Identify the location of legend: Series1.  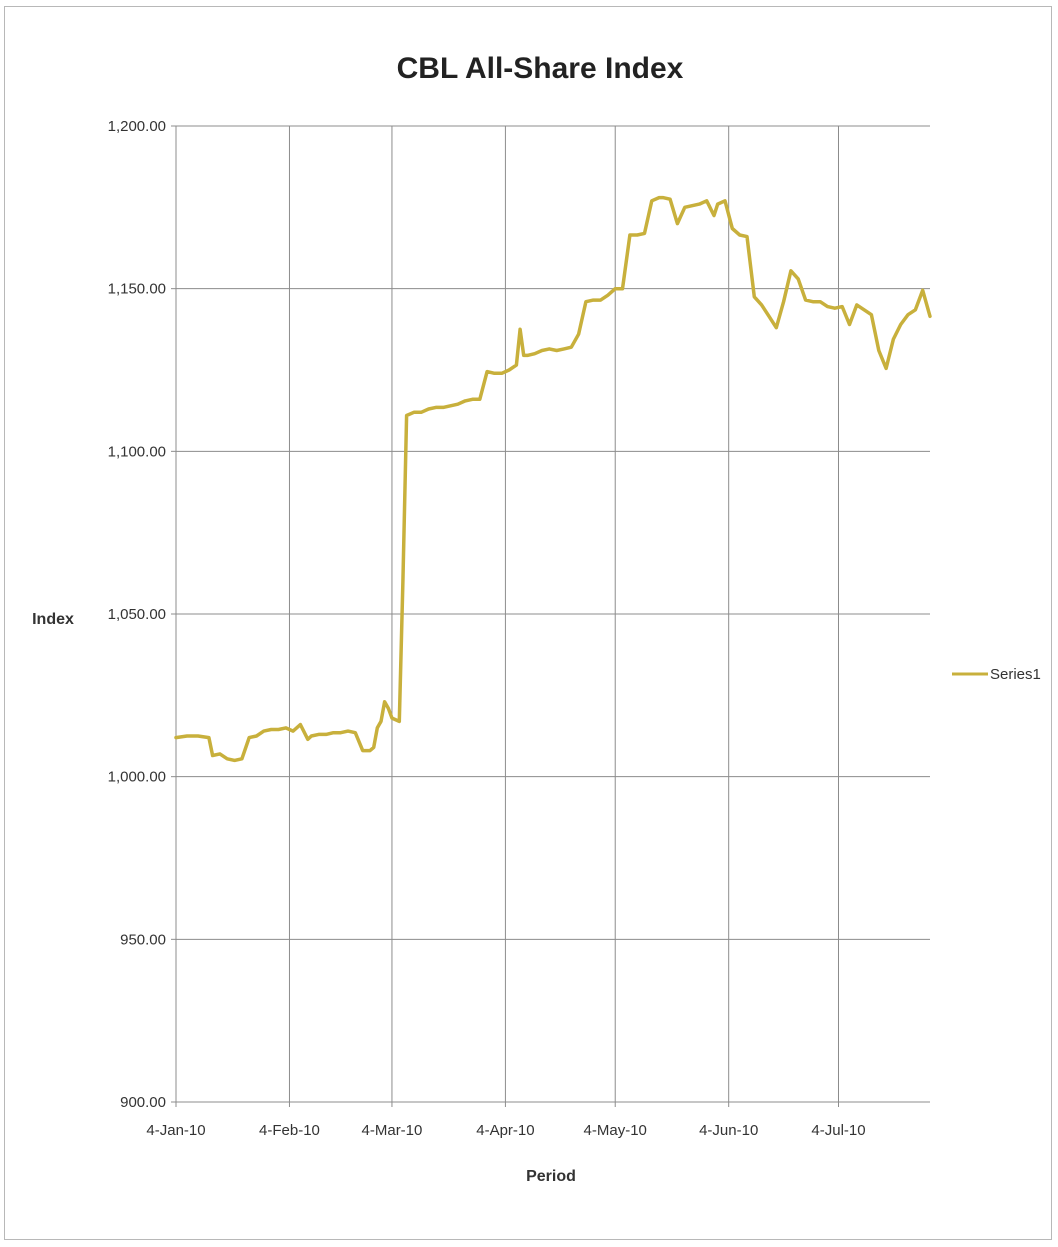
(996, 674).